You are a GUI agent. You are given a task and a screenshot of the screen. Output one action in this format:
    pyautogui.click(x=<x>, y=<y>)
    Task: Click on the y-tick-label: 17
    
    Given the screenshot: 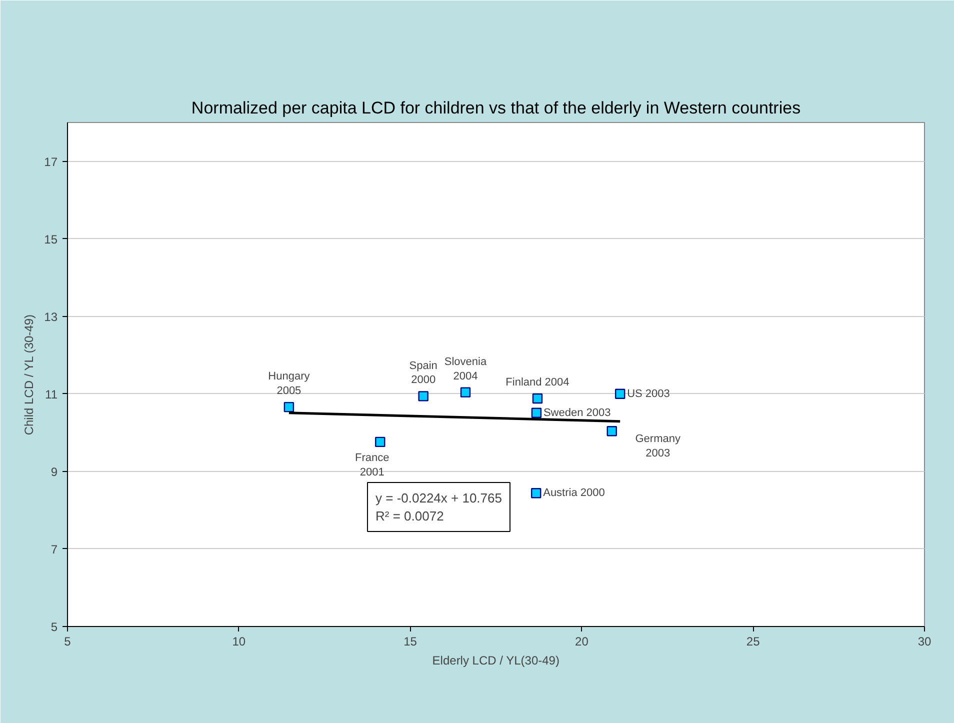 What is the action you would take?
    pyautogui.click(x=51, y=161)
    